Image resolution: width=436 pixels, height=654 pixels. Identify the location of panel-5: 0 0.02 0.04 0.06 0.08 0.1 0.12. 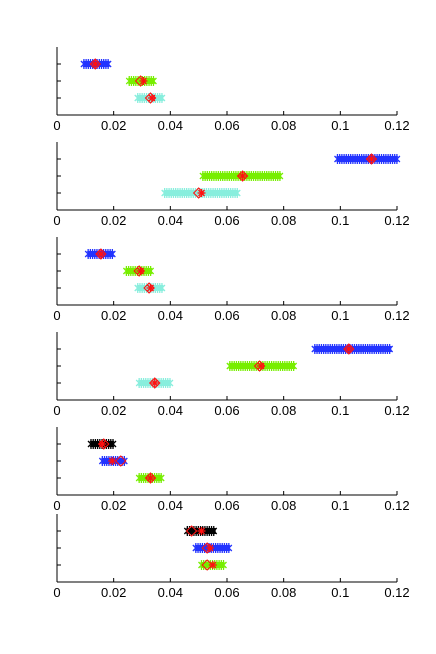
(231, 470).